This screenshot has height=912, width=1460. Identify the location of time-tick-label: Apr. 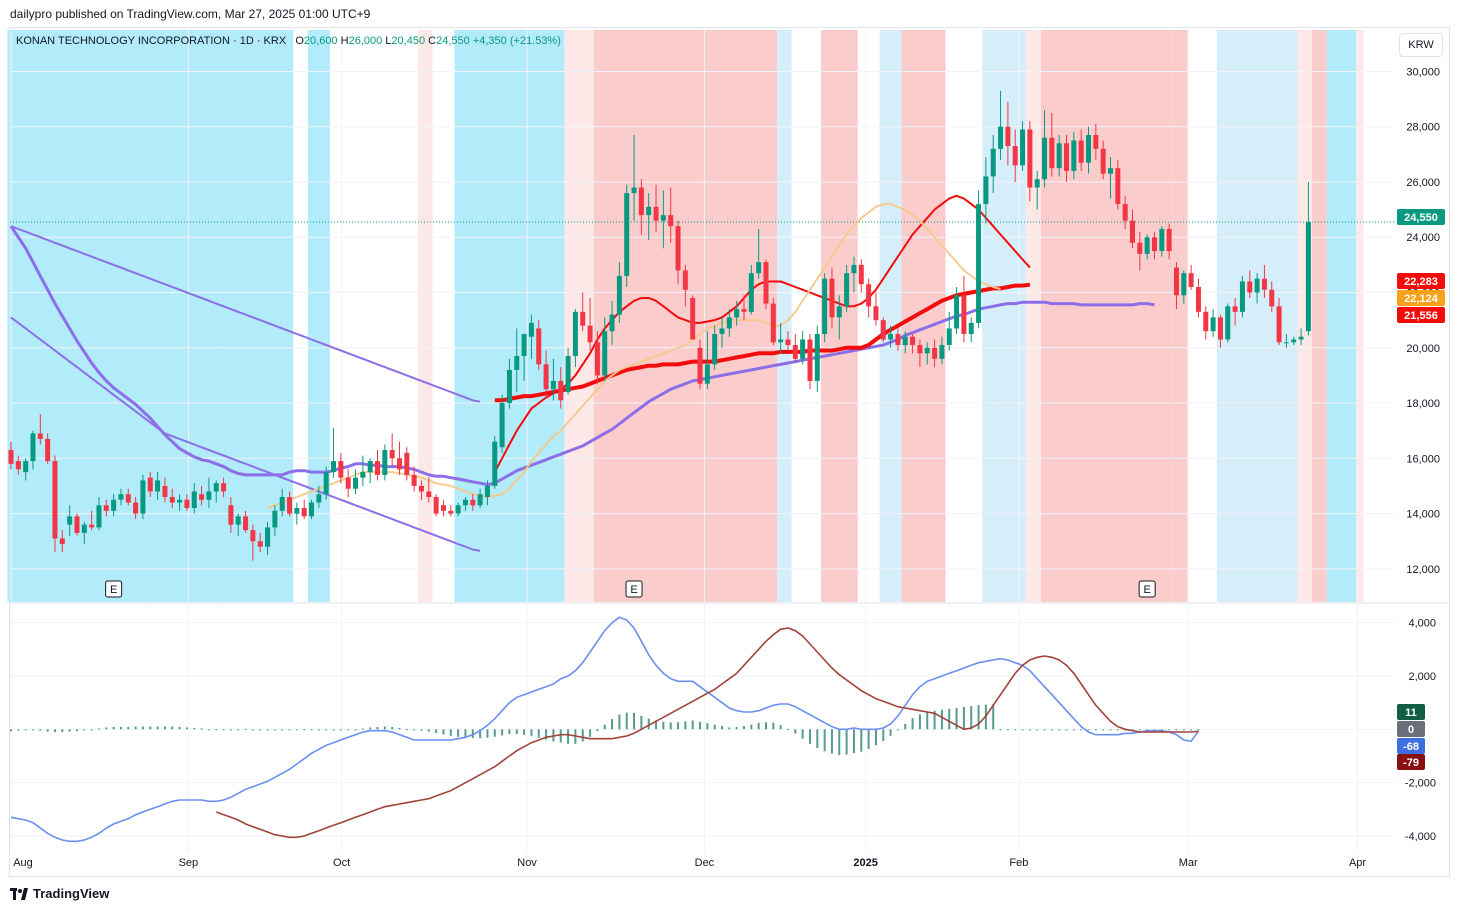
(1357, 863).